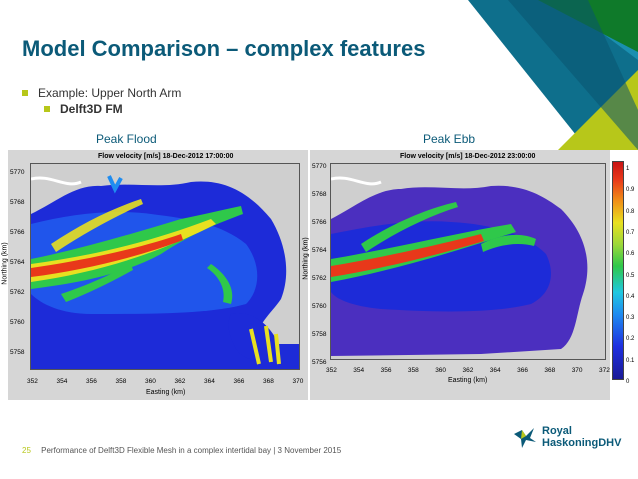 This screenshot has height=479, width=638. I want to click on corner-decoration, so click(523, 75).